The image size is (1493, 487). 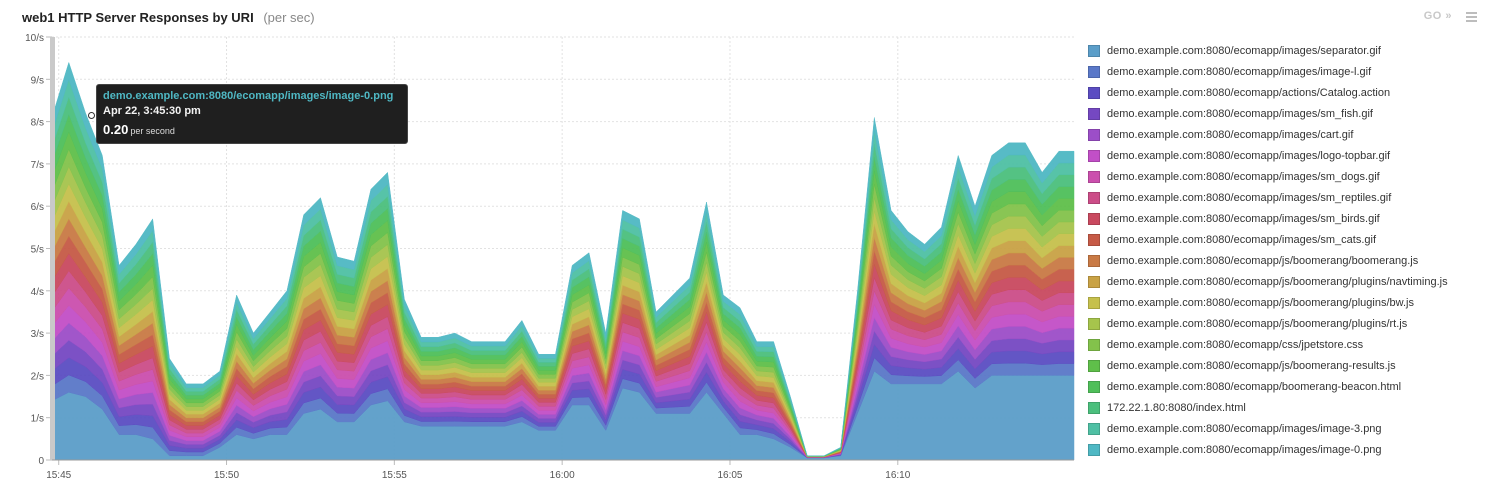 I want to click on y-tick-label: 3/s, so click(x=37, y=334).